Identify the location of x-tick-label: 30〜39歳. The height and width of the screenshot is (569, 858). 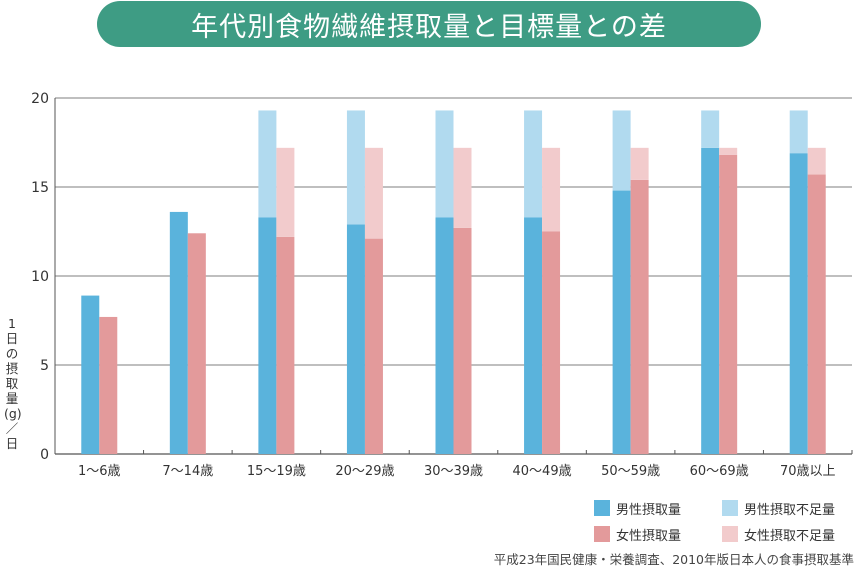
(453, 471).